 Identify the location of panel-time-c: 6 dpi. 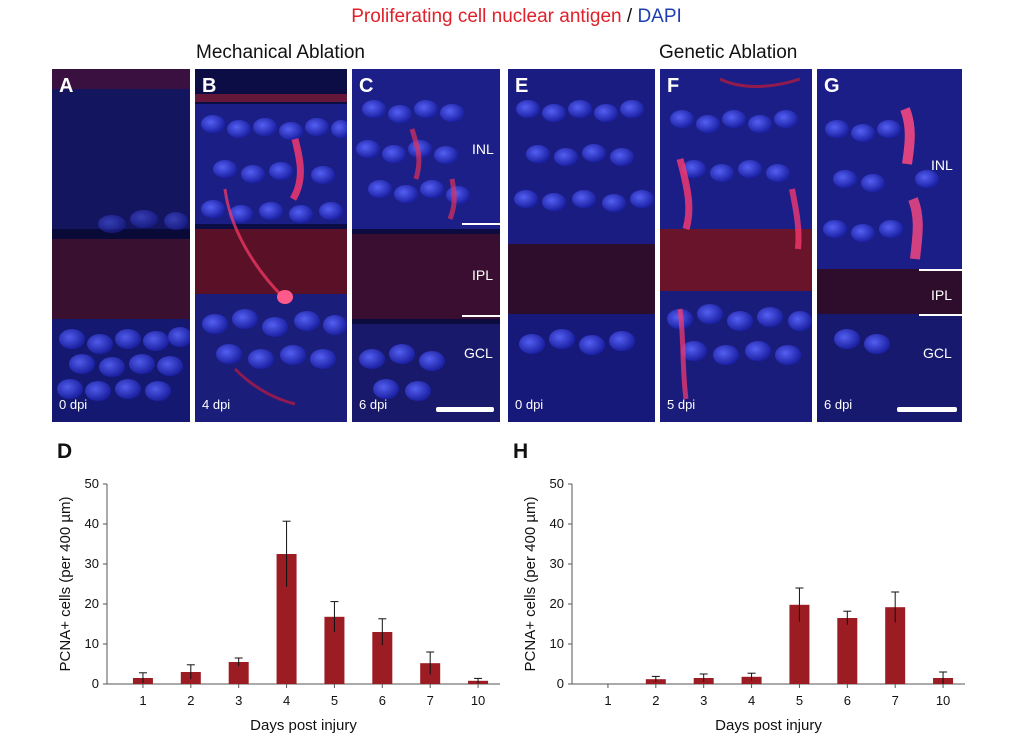
(373, 404).